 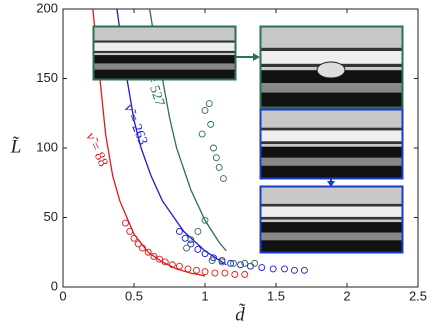 I want to click on y-tick-label: 150, so click(x=47, y=77).